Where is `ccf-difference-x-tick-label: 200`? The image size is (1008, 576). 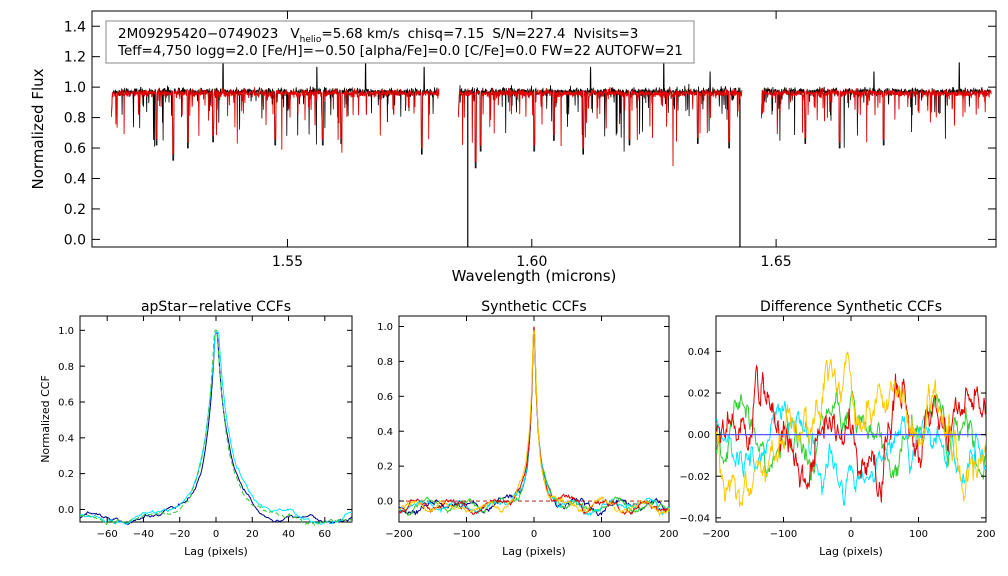 ccf-difference-x-tick-label: 200 is located at coordinates (985, 534).